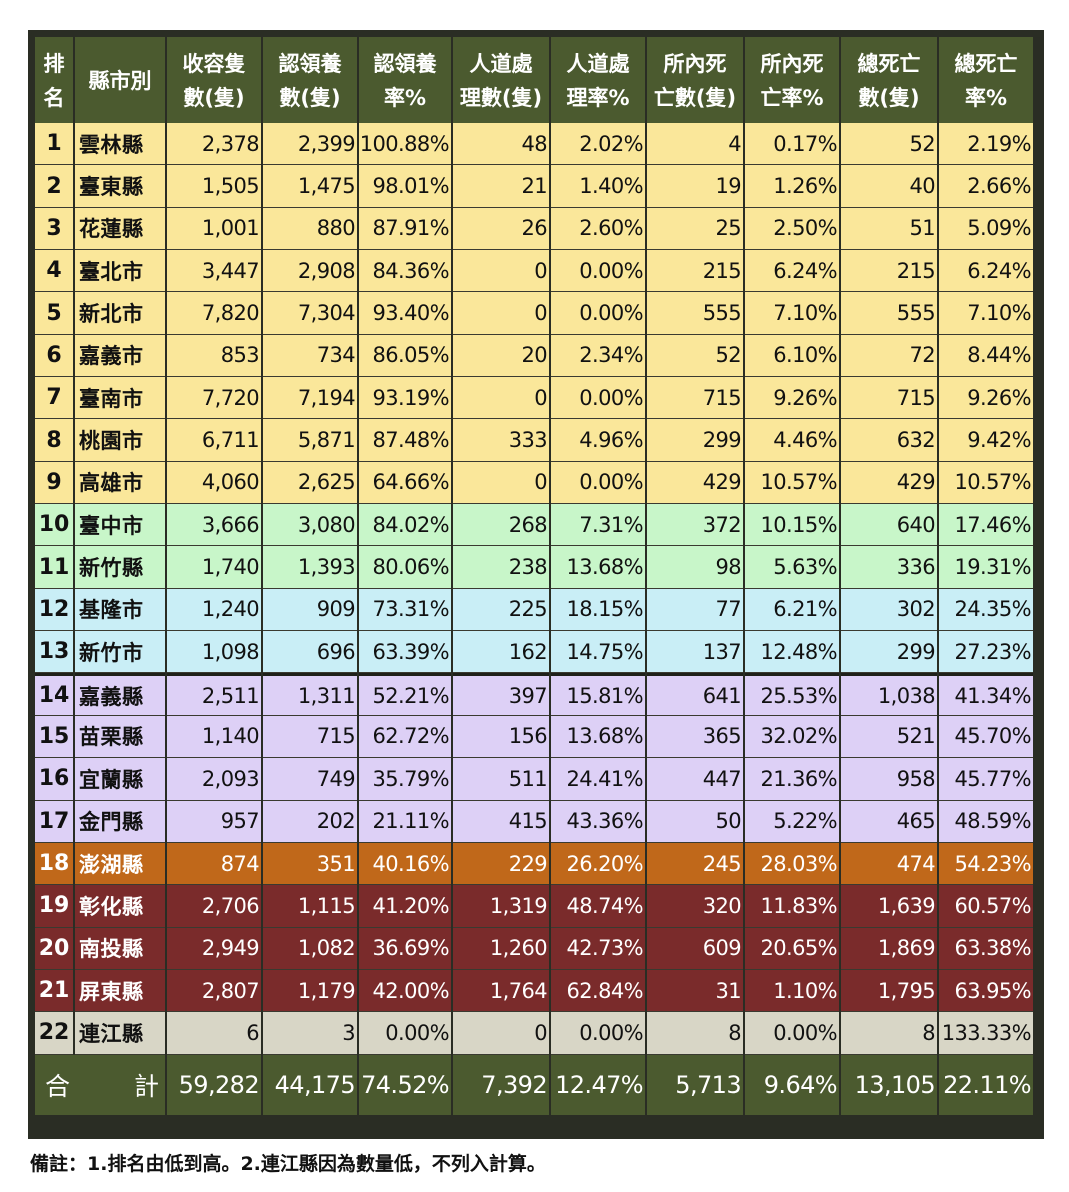 This screenshot has height=1192, width=1069. What do you see at coordinates (54, 144) in the screenshot?
I see `table-row-rank: 1` at bounding box center [54, 144].